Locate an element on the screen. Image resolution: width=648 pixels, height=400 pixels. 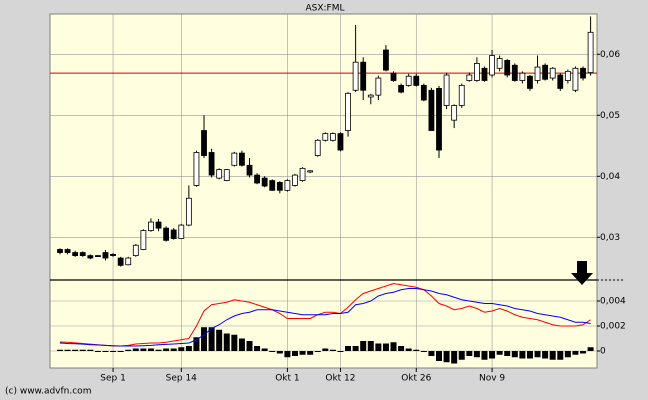
y-tick-label: 0,06 is located at coordinates (610, 55).